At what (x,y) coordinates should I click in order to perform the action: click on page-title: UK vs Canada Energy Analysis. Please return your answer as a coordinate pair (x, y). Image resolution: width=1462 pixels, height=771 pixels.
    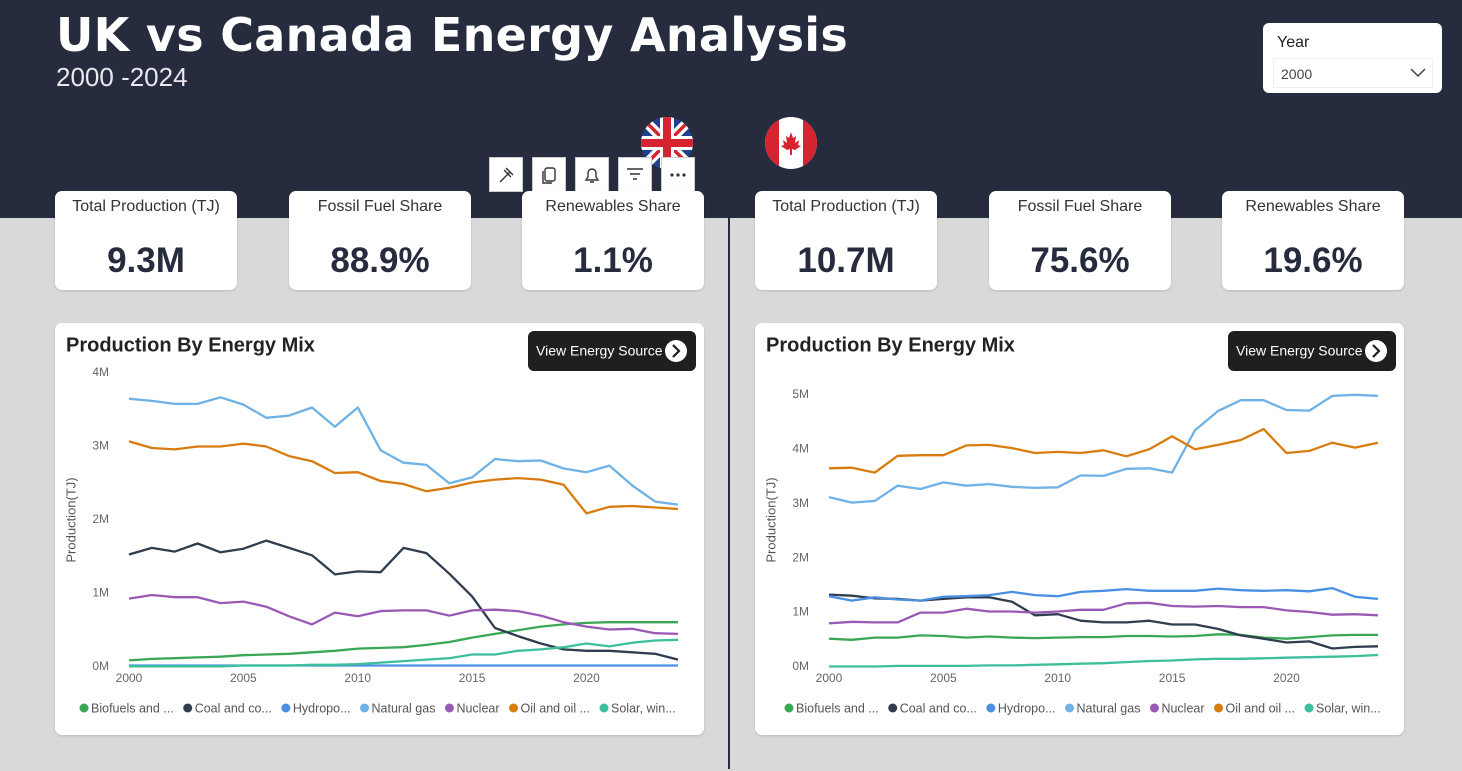
    Looking at the image, I should click on (452, 35).